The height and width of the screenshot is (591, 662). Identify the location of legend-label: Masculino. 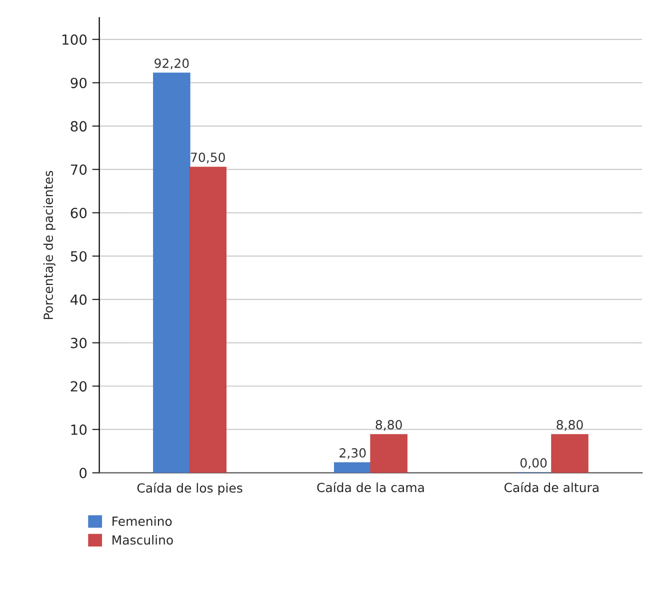
(142, 540).